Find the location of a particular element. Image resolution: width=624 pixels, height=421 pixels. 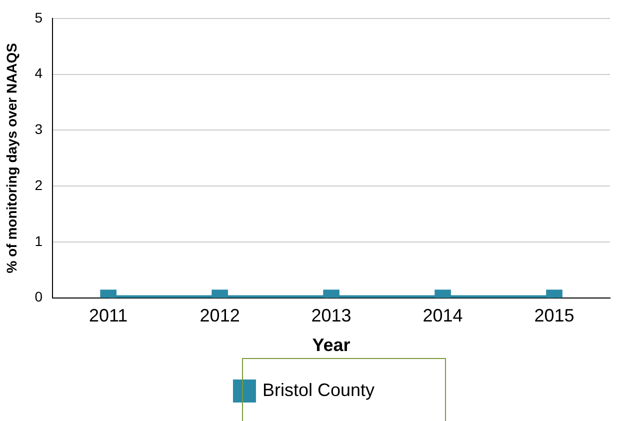

x-tick-label: 2012 is located at coordinates (220, 316).